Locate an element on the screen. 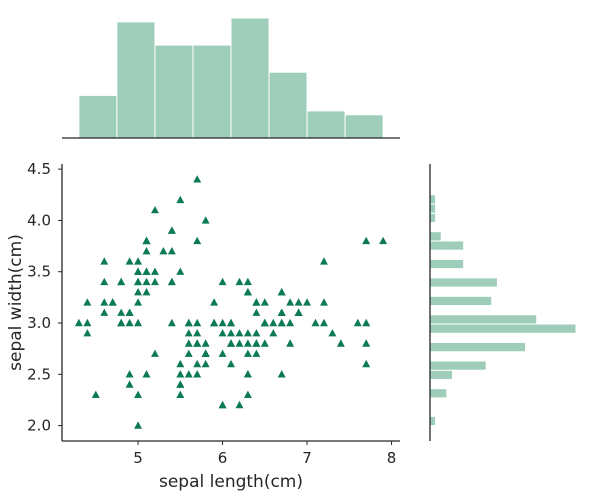  y-axis-label: sepal width(cm) is located at coordinates (16, 302).